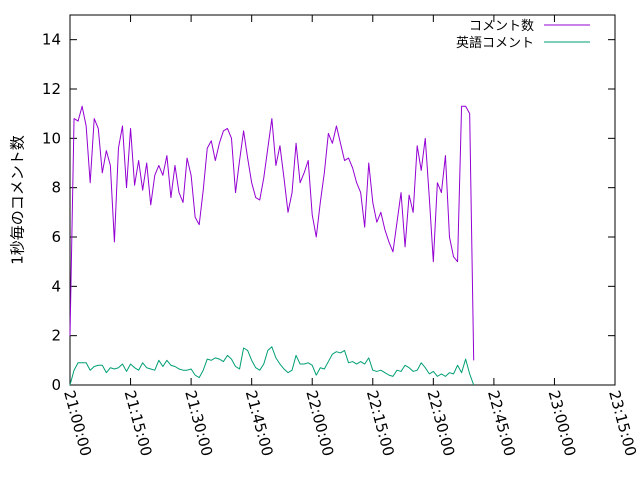 The width and height of the screenshot is (640, 480). What do you see at coordinates (138, 423) in the screenshot?
I see `x-tick-label: 21:15:00` at bounding box center [138, 423].